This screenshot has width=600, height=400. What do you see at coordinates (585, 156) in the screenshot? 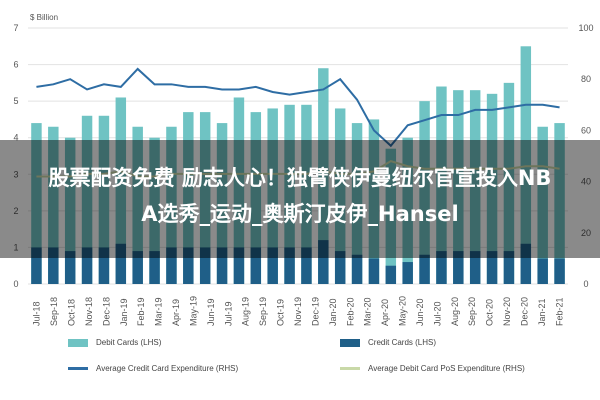
I see `right-axis: 0 20 40 60 80 100` at bounding box center [585, 156].